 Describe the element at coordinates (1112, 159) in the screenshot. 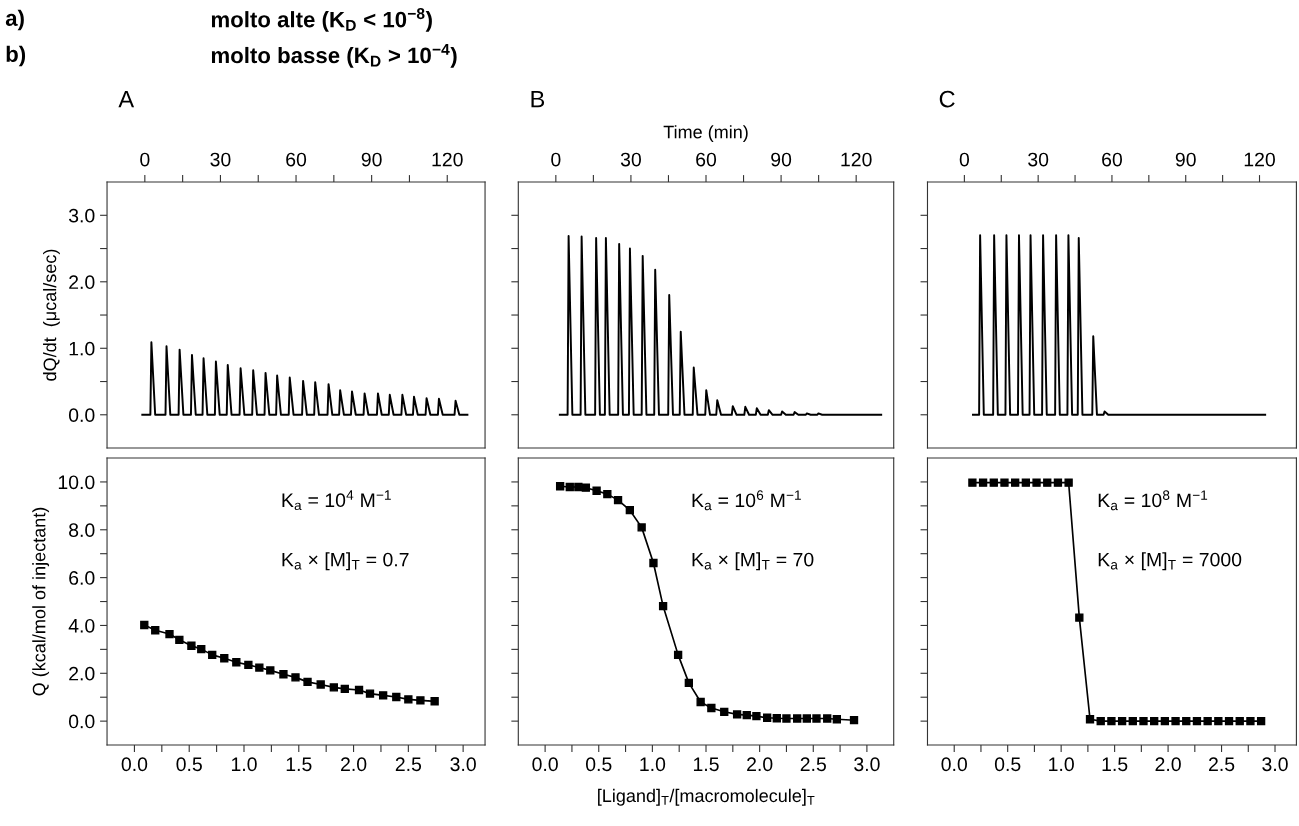

I see `x-tick-label: 60` at that location.